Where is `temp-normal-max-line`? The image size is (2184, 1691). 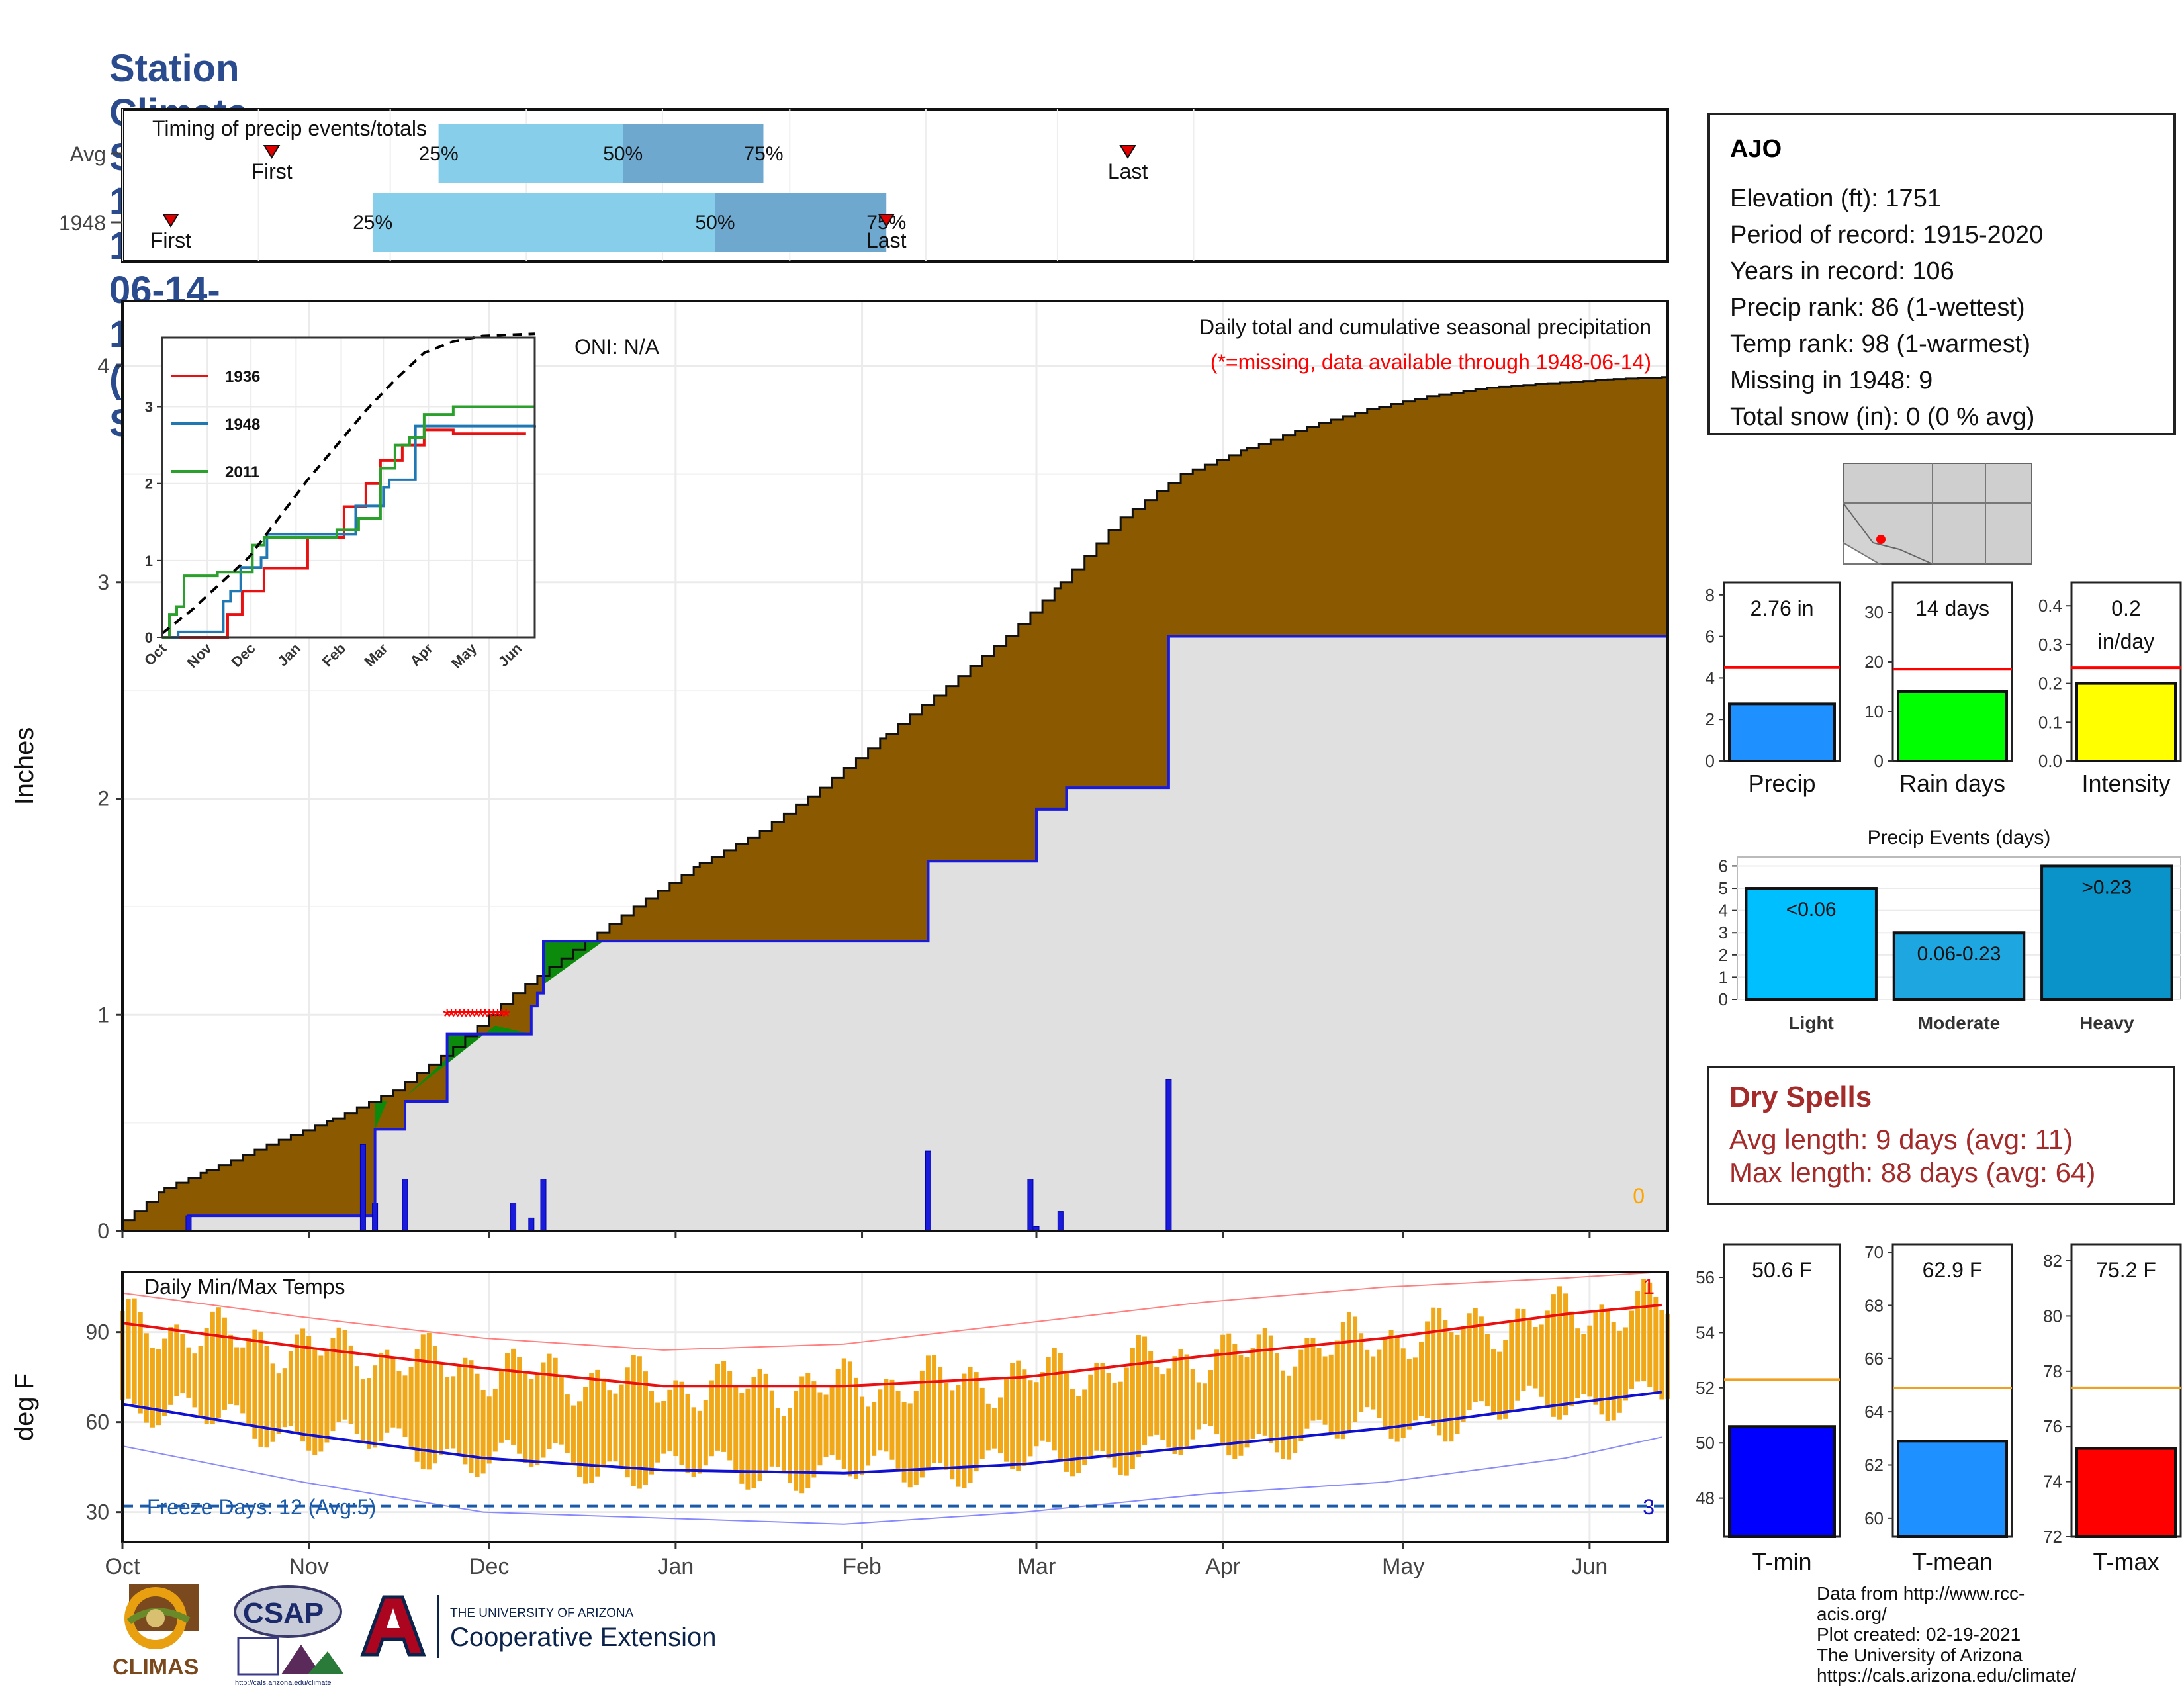 temp-normal-max-line is located at coordinates (892, 1345).